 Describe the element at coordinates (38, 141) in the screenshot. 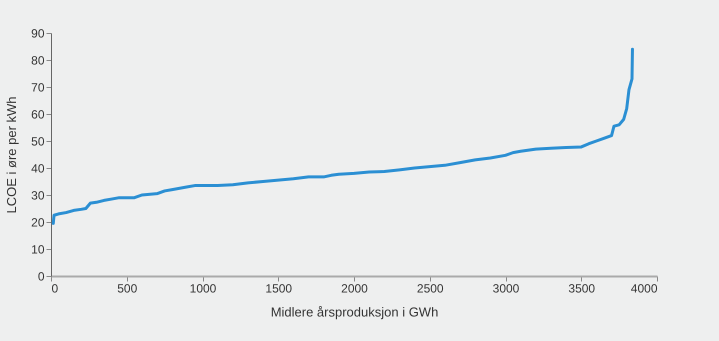

I see `y-tick-label: 50` at that location.